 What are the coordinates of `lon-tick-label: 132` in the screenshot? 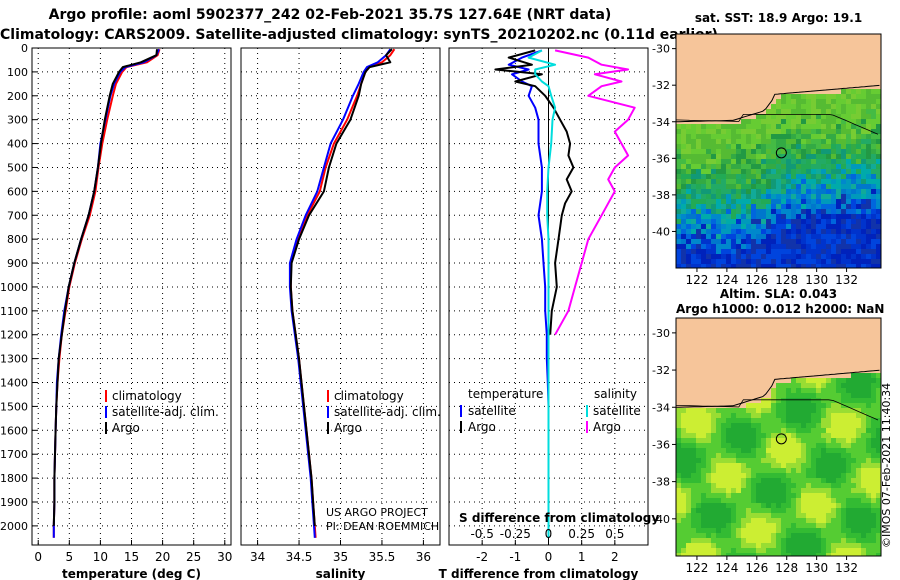 It's located at (846, 568).